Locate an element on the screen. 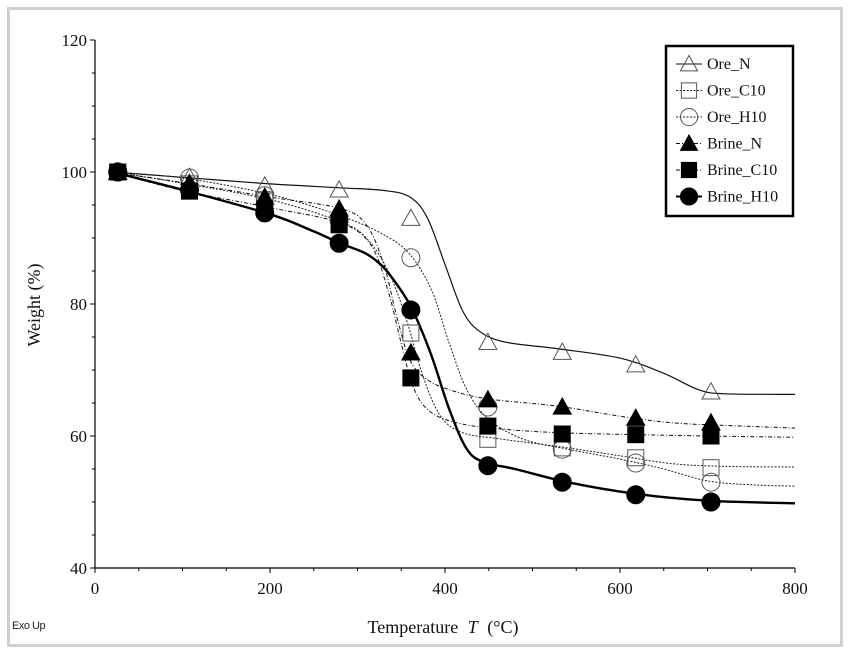 This screenshot has width=852, height=663. legend-marker-ore-n is located at coordinates (689, 63).